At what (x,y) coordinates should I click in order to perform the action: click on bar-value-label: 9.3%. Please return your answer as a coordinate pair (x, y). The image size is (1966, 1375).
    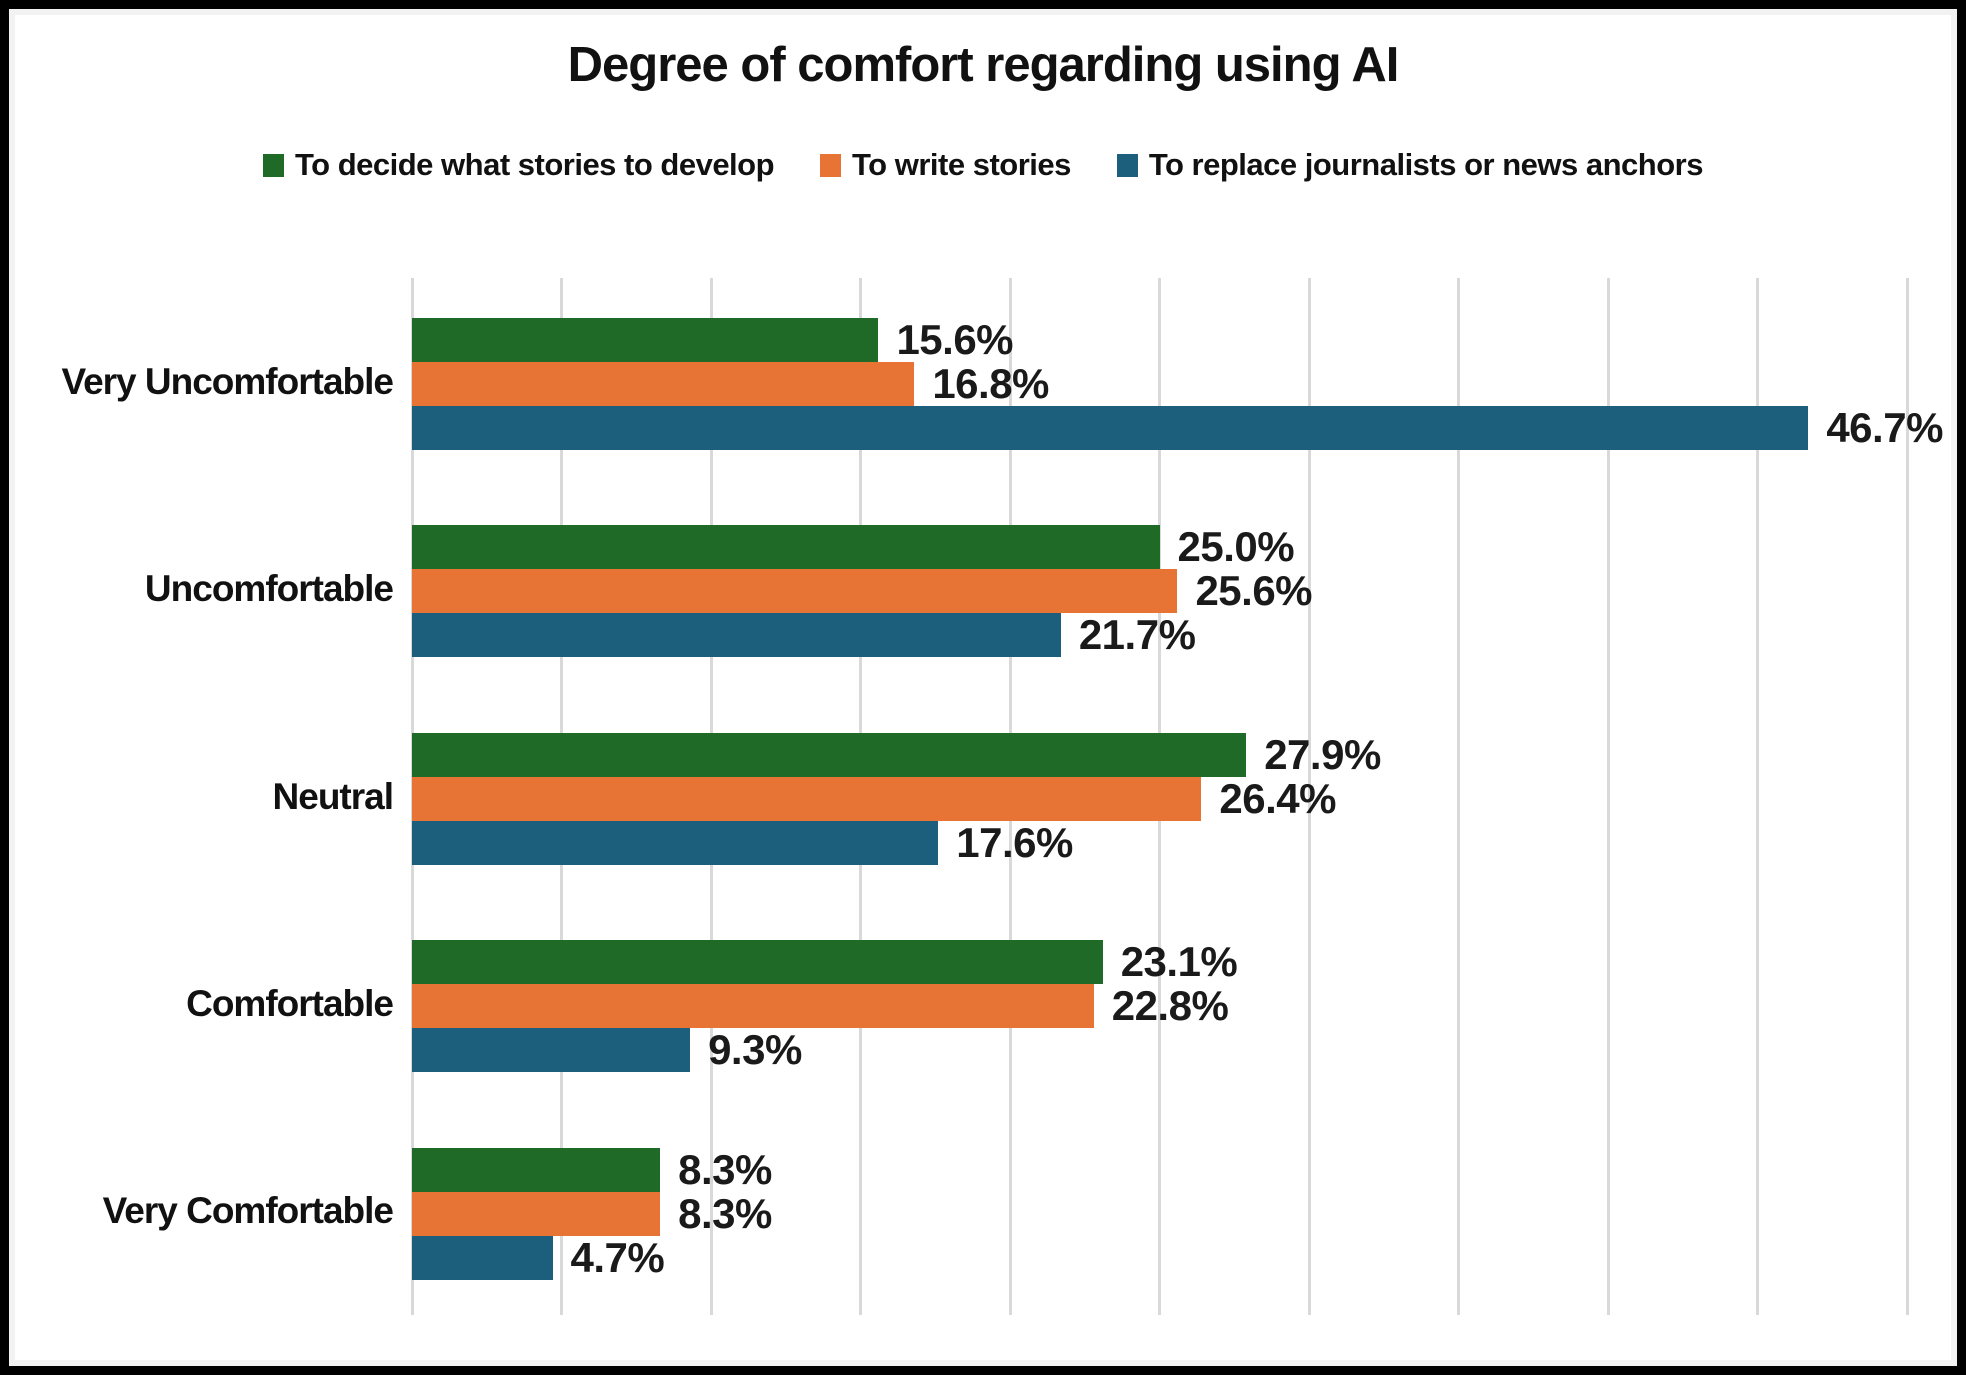
    Looking at the image, I should click on (755, 1050).